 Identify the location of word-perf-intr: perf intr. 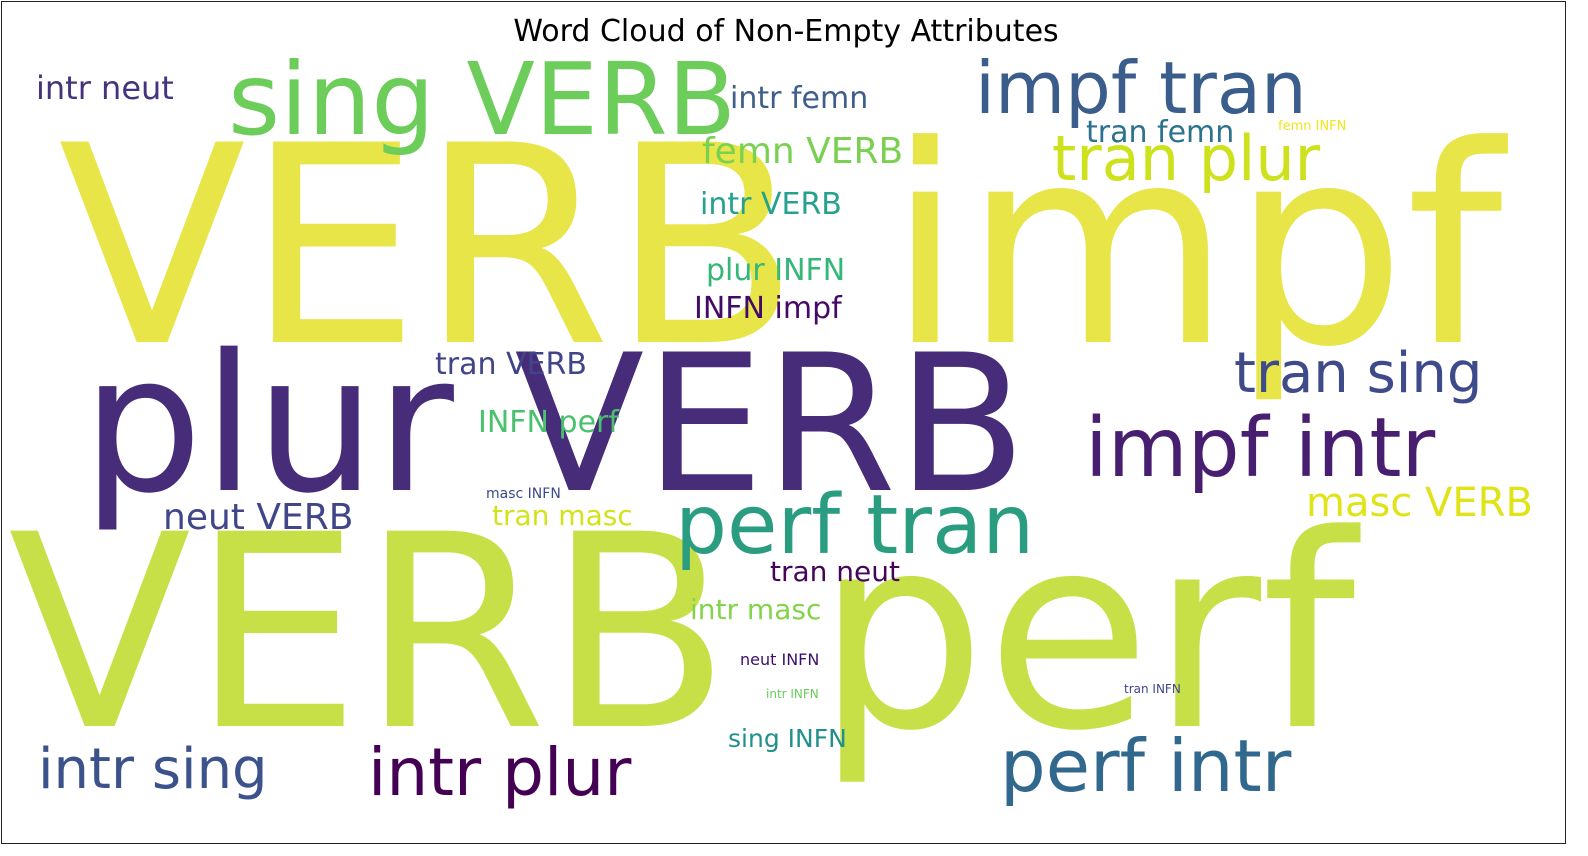
(1146, 766).